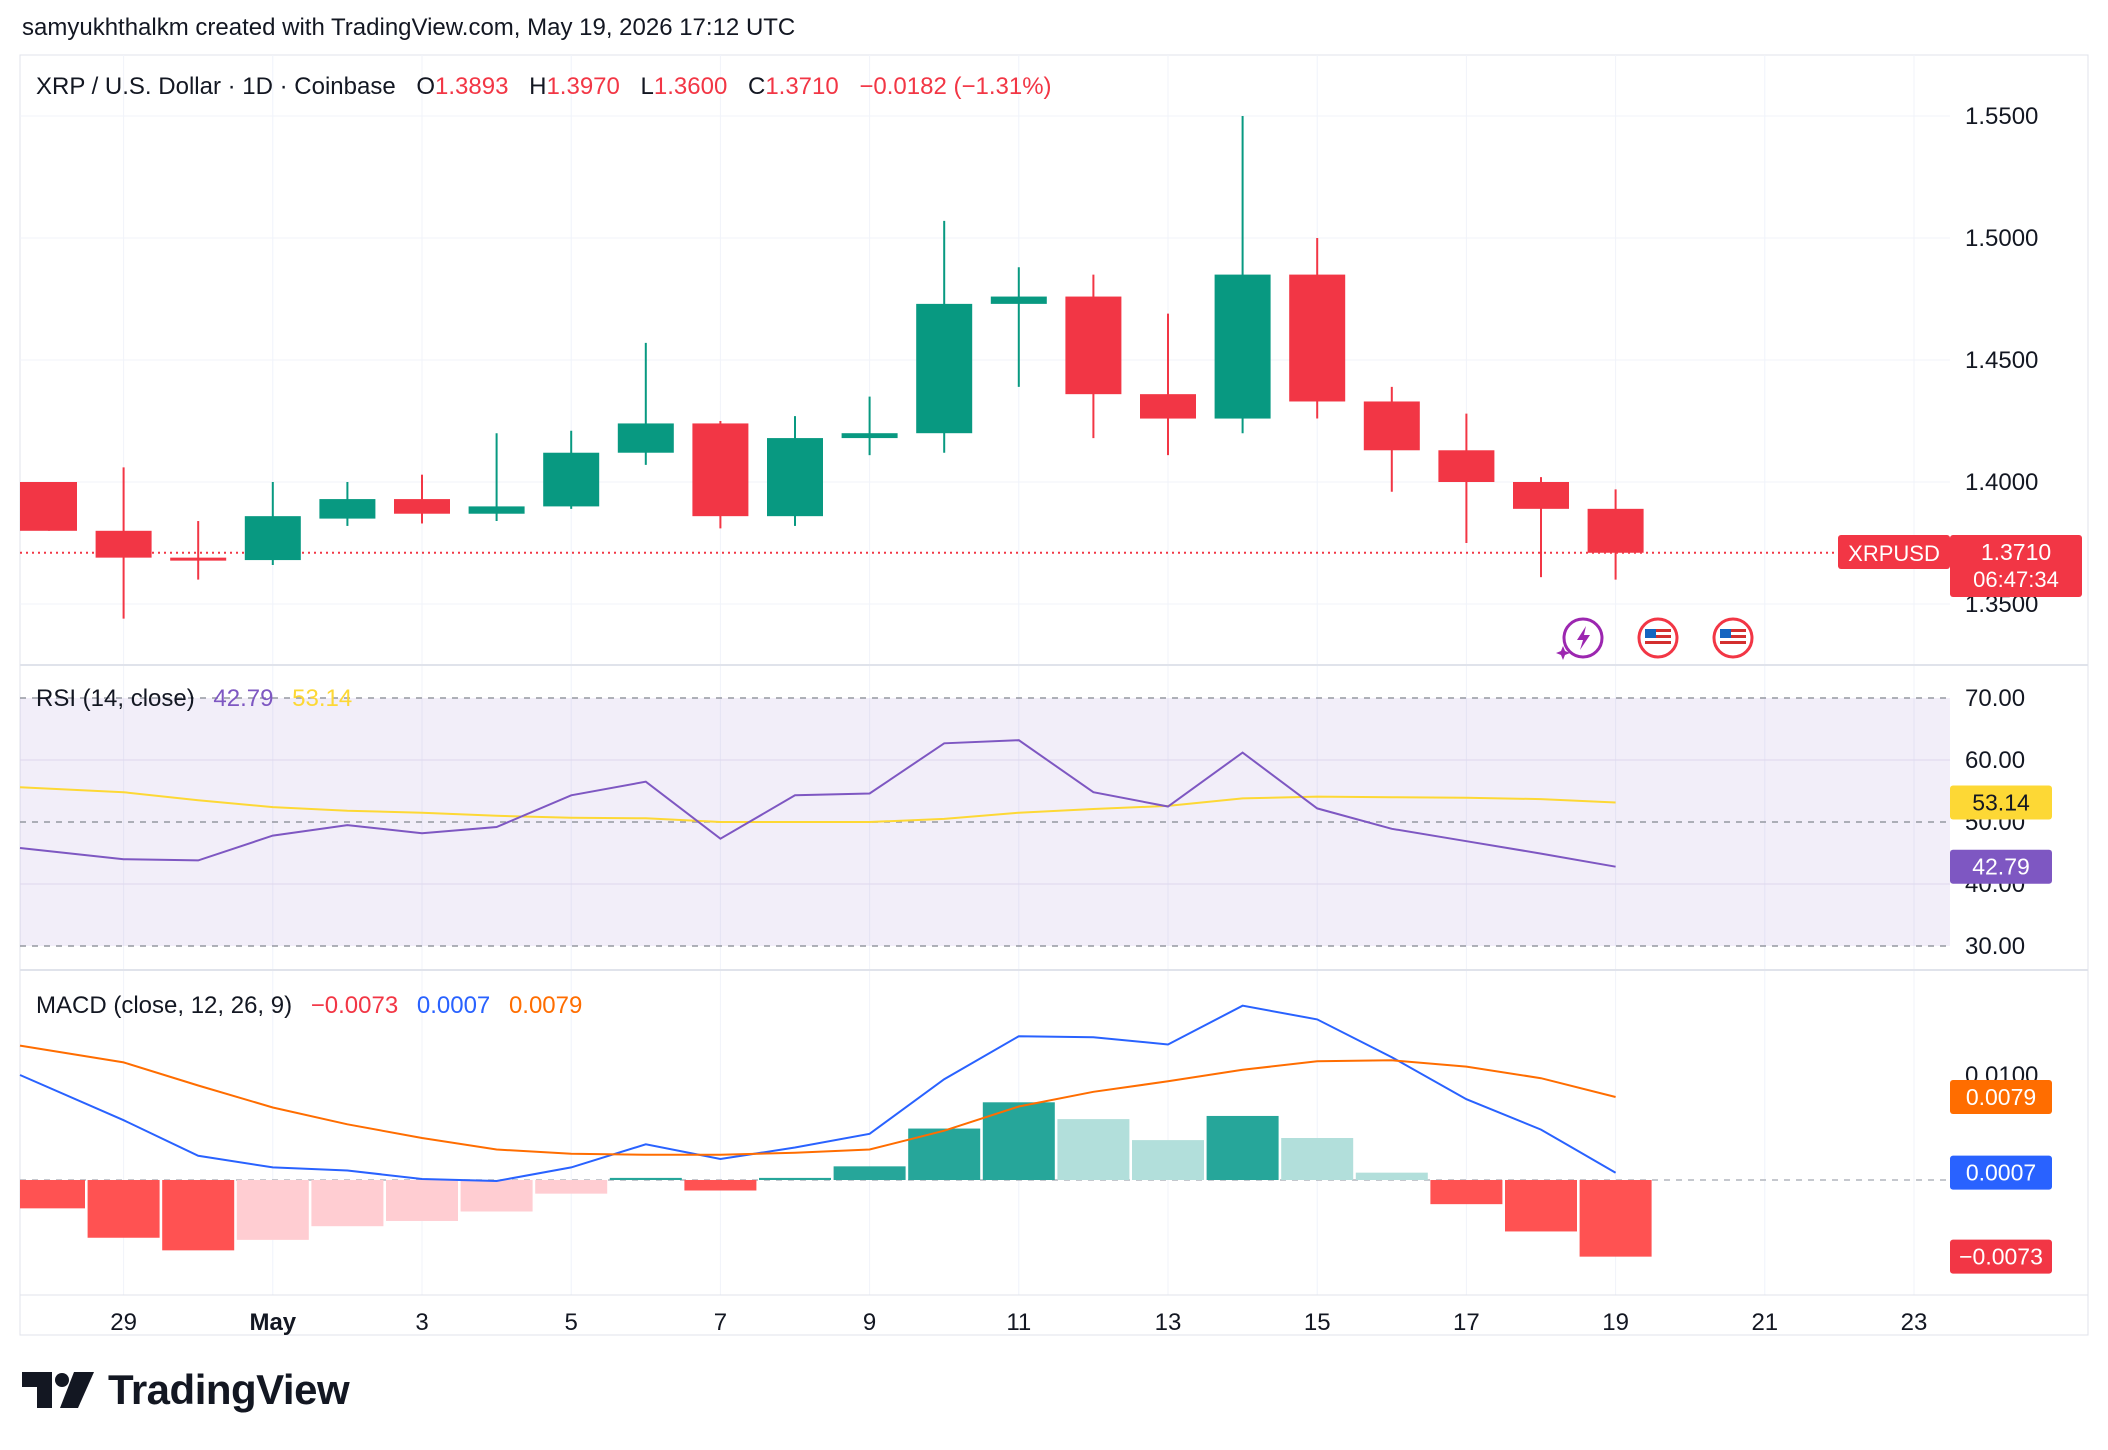 The image size is (2108, 1450). I want to click on tradingview-logo-icon, so click(58, 1390).